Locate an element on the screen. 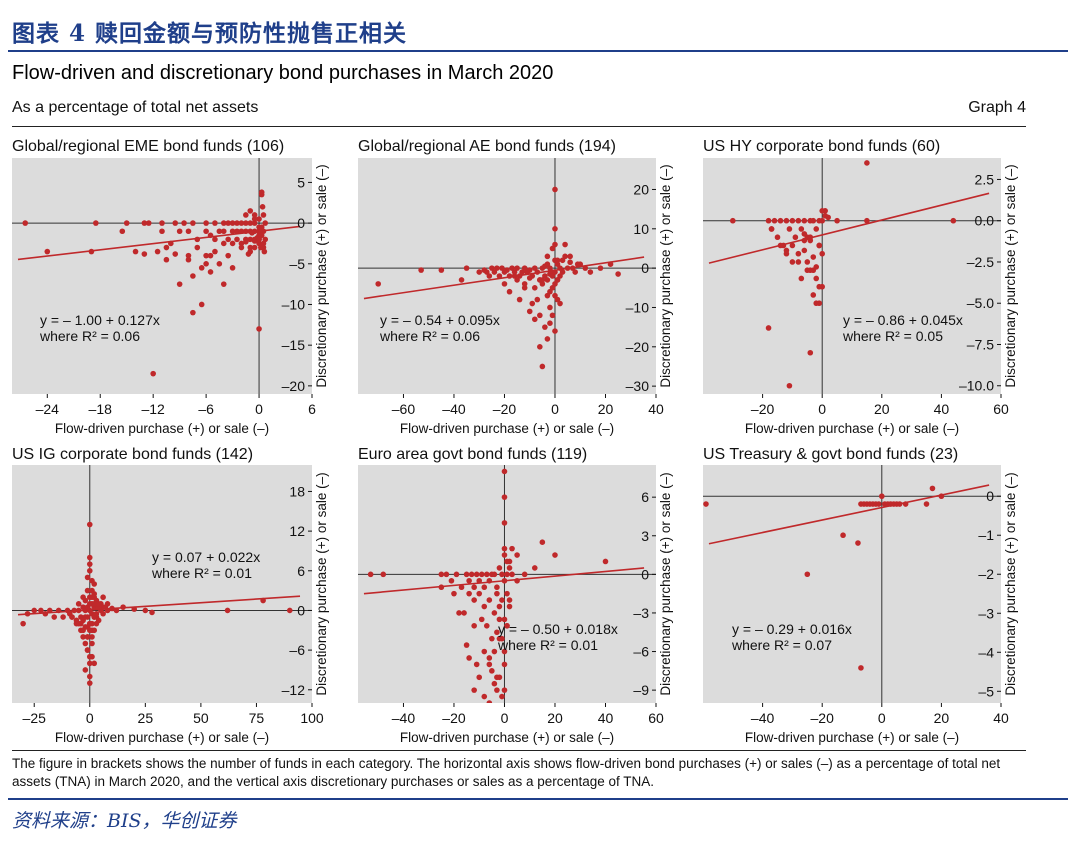 Image resolution: width=1080 pixels, height=843 pixels. x-tick-label: 40 is located at coordinates (1001, 718).